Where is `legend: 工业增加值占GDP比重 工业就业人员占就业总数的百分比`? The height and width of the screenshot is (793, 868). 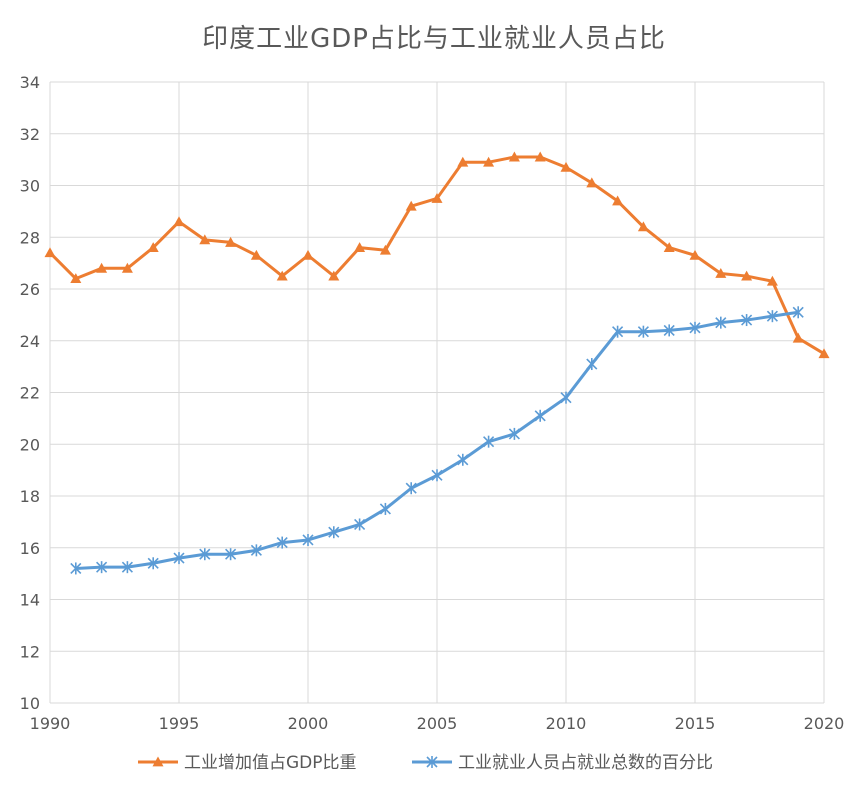
legend: 工业增加值占GDP比重 工业就业人员占就业总数的百分比 is located at coordinates (425, 763).